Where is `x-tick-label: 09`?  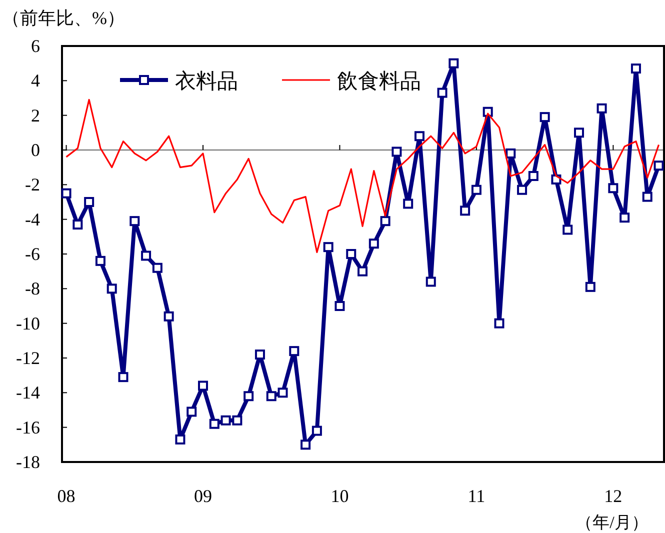 x-tick-label: 09 is located at coordinates (203, 496).